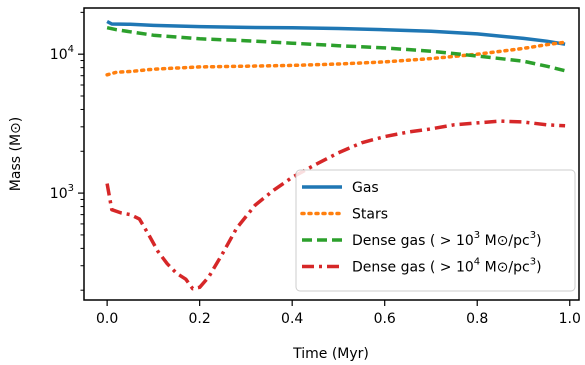 The width and height of the screenshot is (585, 365). I want to click on y-tick-label-1: 10⁴, so click(62, 53).